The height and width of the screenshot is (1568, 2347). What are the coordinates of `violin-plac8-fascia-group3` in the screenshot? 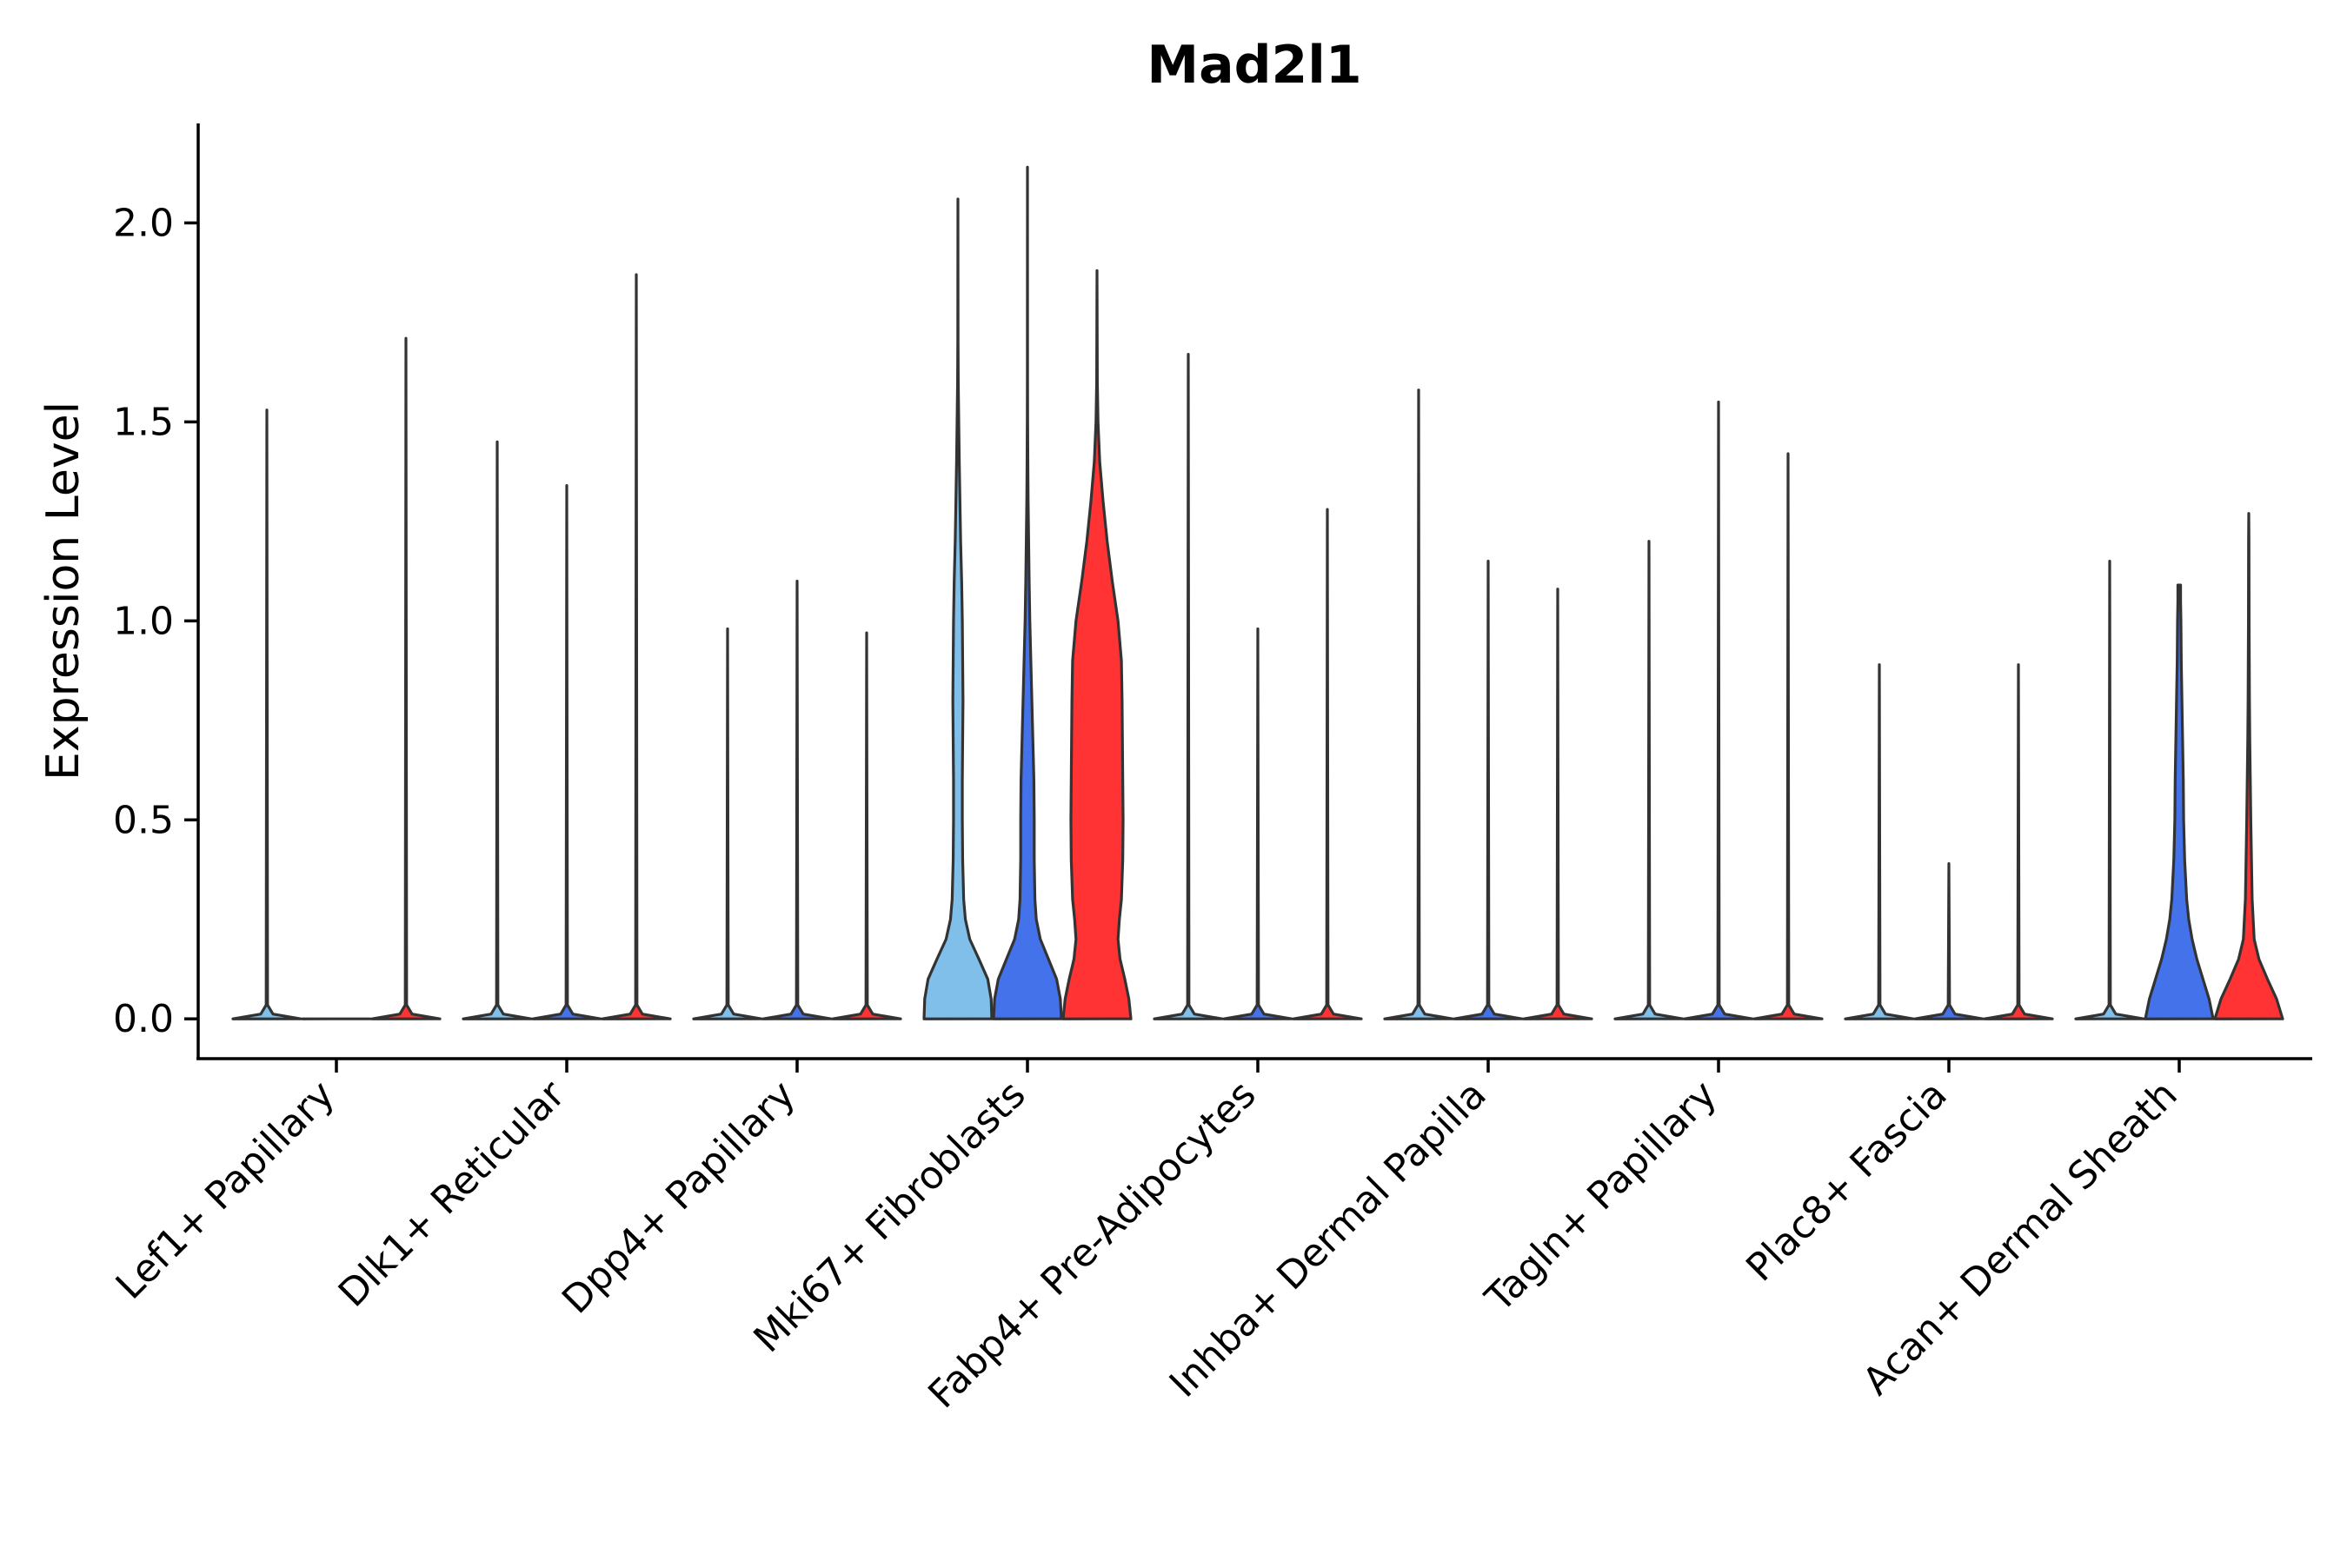 It's located at (2019, 842).